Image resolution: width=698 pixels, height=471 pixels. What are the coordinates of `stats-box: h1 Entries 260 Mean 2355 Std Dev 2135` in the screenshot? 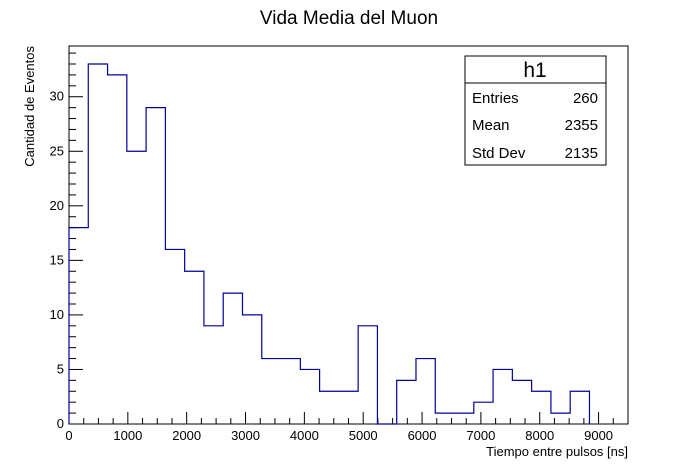 It's located at (535, 110).